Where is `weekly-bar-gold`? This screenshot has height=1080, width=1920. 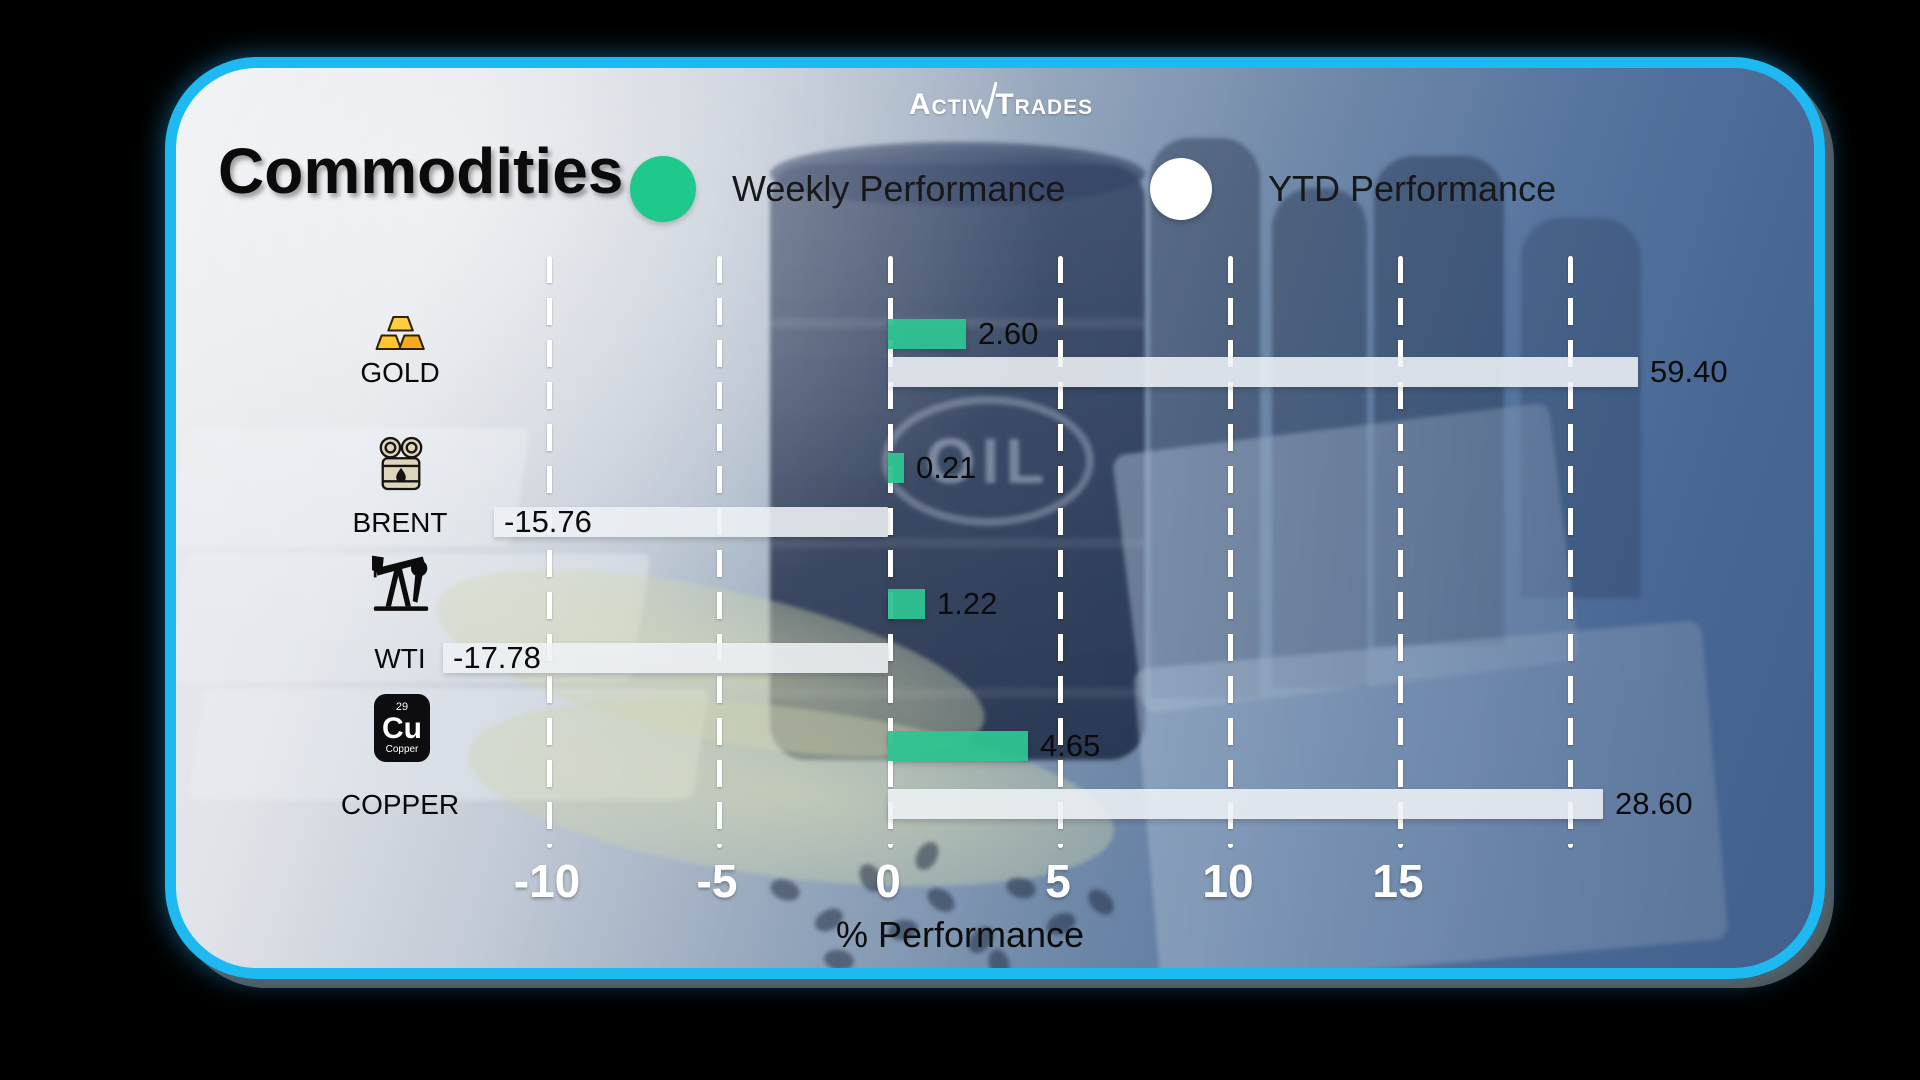 weekly-bar-gold is located at coordinates (927, 334).